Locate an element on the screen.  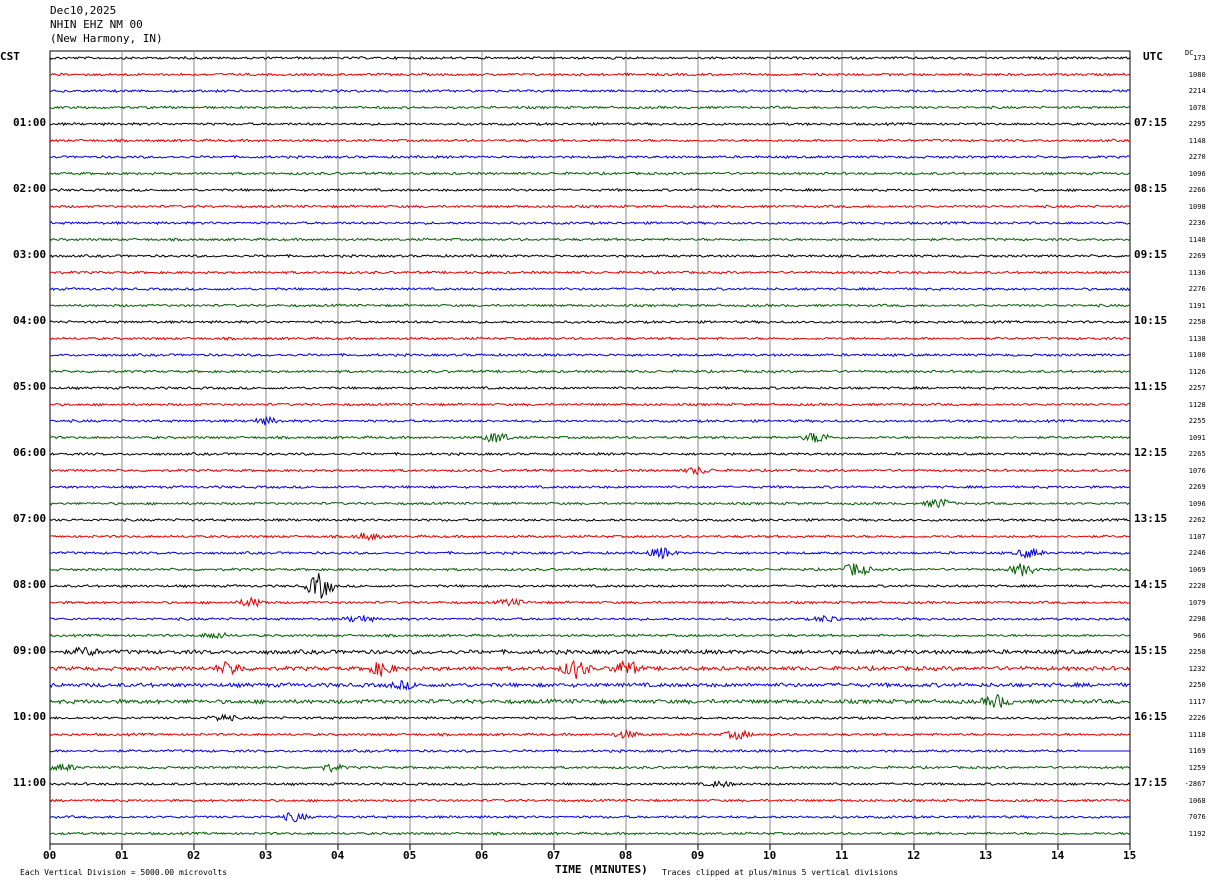
left-time-label: 09:00 is located at coordinates (30, 650).